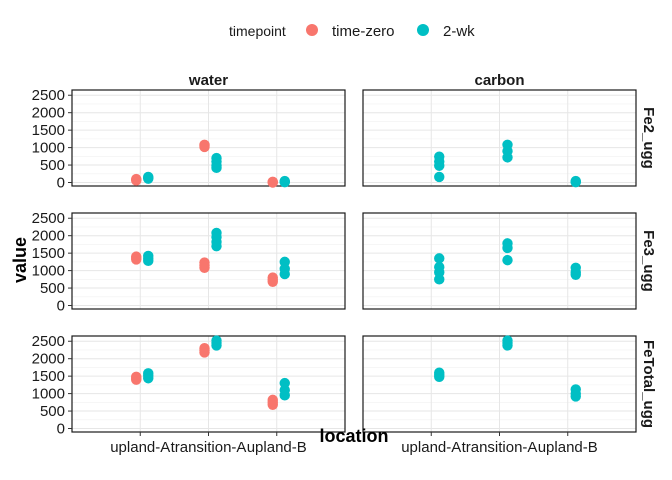 Image resolution: width=672 pixels, height=480 pixels. I want to click on facet-strip-FeTotal_ugg: FeTotal_ugg, so click(648, 384).